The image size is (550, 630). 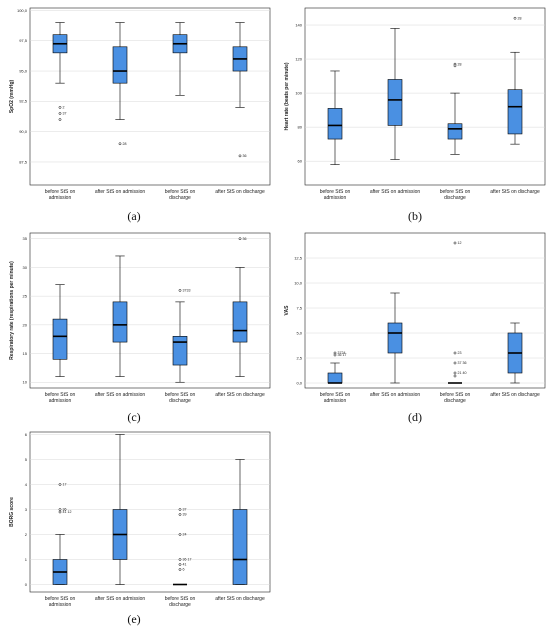 I want to click on y-tick-label: 1, so click(x=26, y=559).